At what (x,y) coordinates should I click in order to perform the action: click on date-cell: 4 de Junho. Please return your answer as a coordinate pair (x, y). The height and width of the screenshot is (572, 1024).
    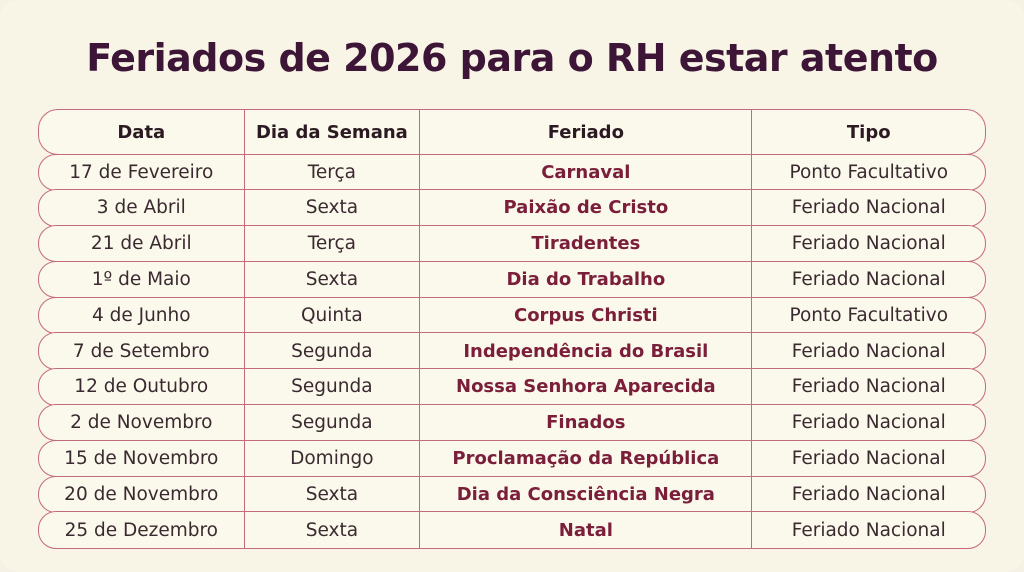
    Looking at the image, I should click on (141, 315).